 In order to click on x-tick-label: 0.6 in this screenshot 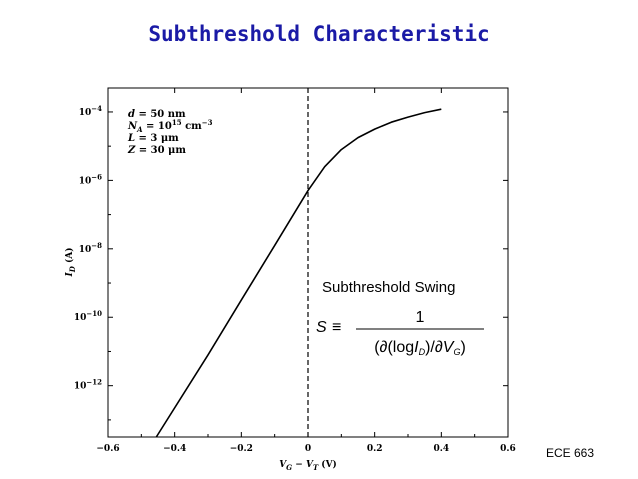, I will do `click(508, 449)`.